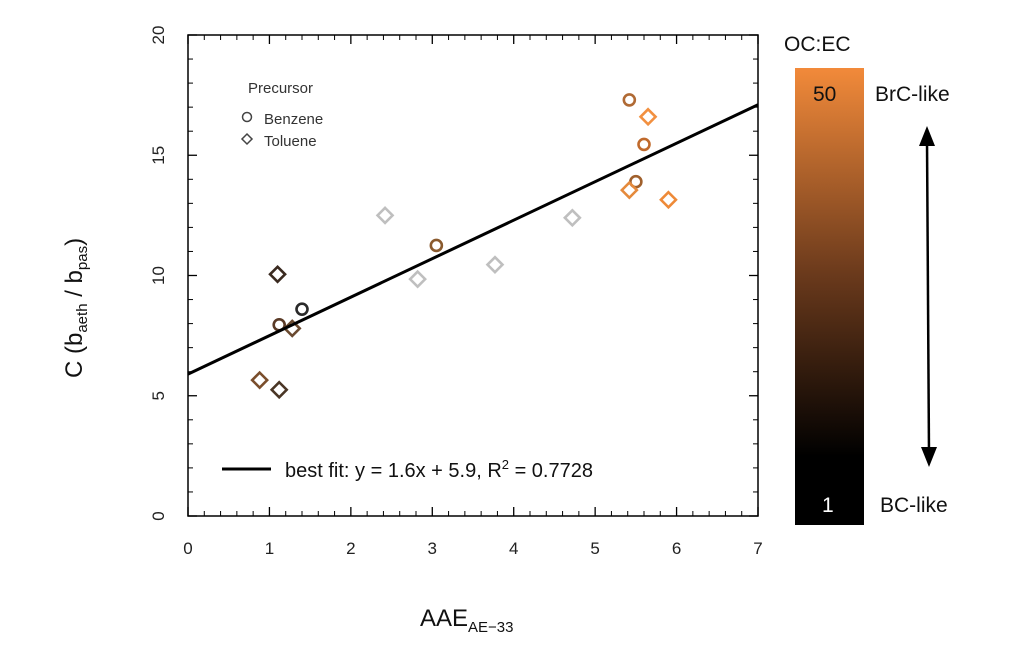 This screenshot has height=653, width=1034. Describe the element at coordinates (929, 457) in the screenshot. I see `double-arrow-head-down` at that location.